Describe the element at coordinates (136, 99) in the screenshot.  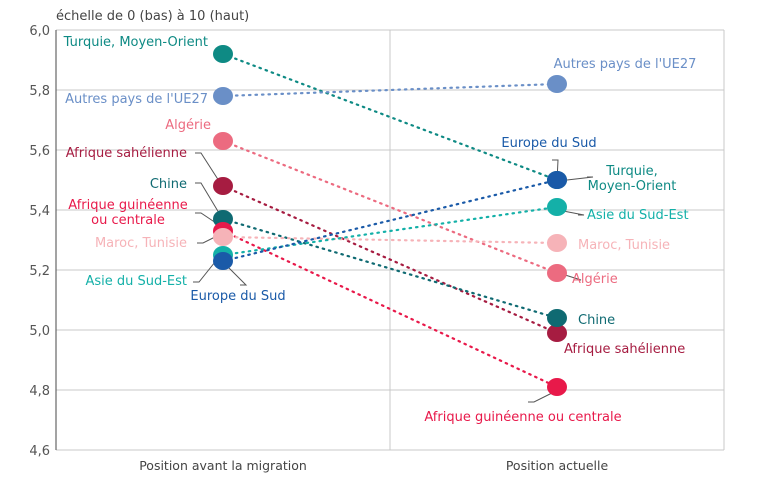
I see `series-label-left: Autres pays de l'UE27` at that location.